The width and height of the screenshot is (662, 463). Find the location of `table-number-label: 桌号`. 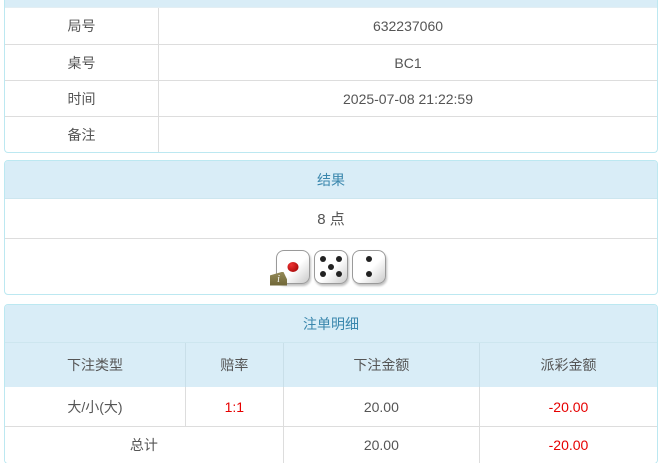

table-number-label: 桌号 is located at coordinates (81, 62).